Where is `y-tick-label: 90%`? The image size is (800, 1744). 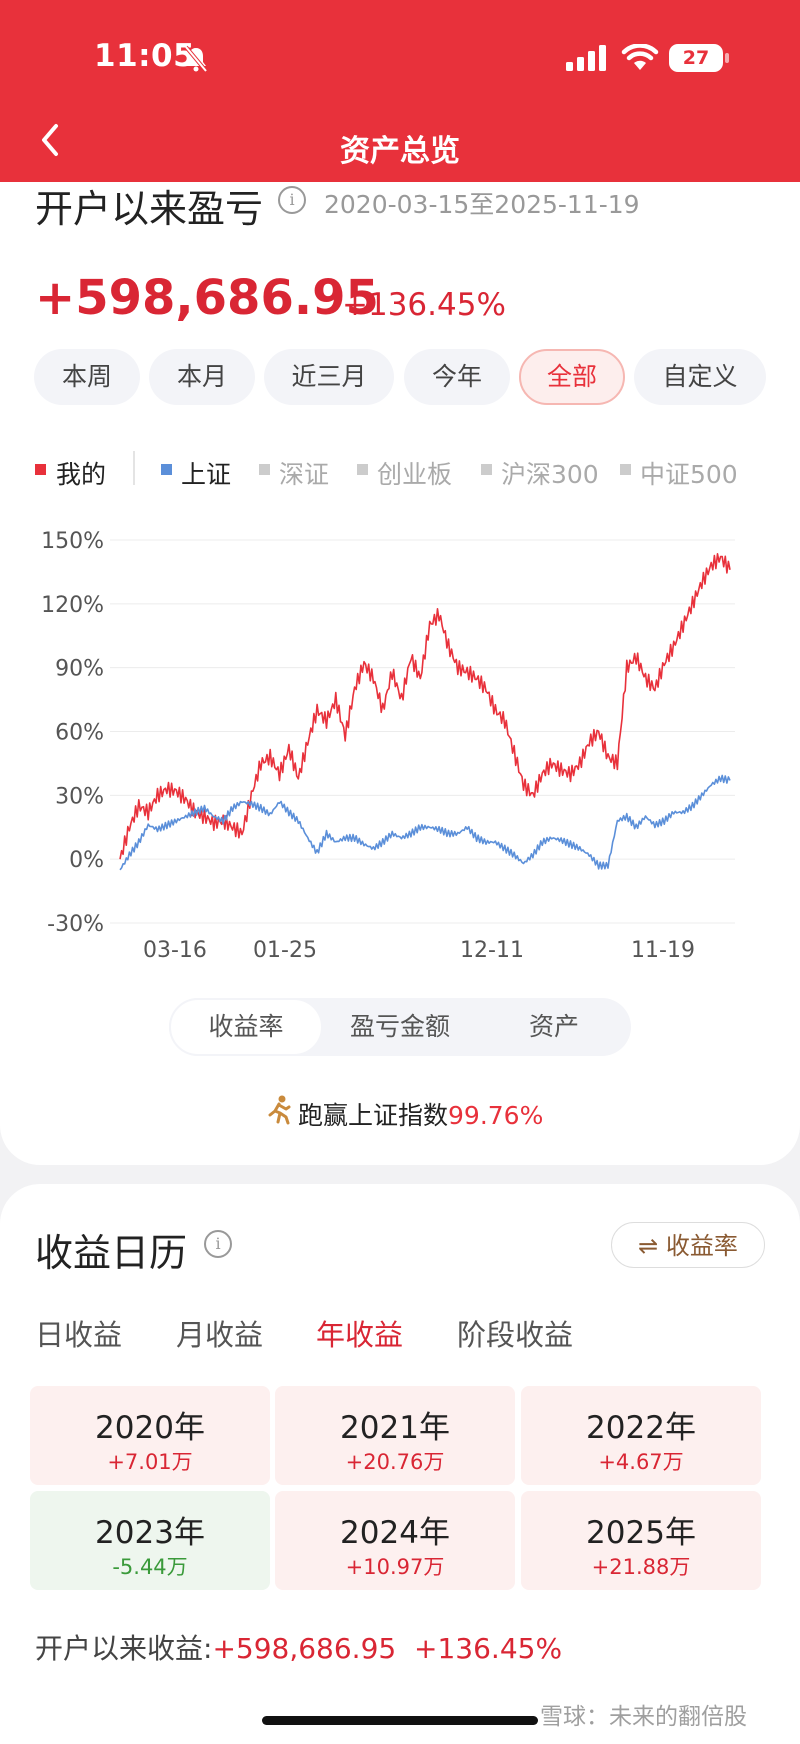 y-tick-label: 90% is located at coordinates (79, 669).